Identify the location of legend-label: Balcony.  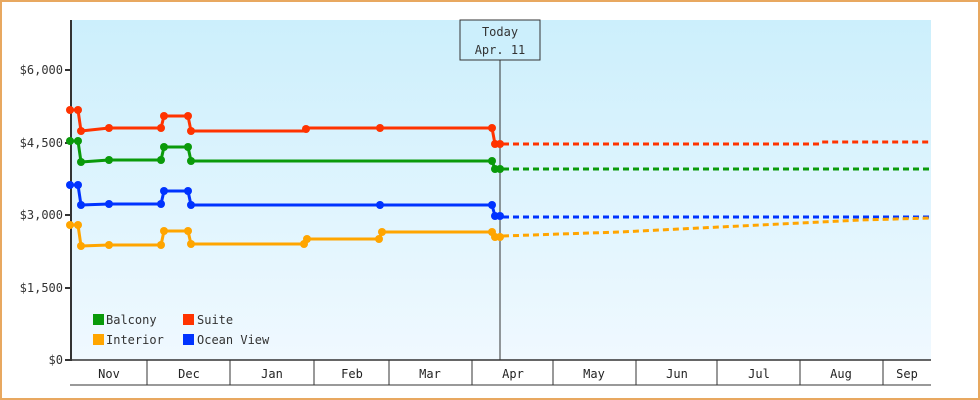
(131, 320).